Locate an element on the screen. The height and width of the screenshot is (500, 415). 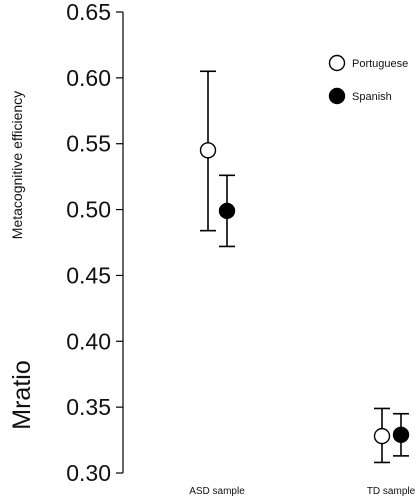
y-tick-label: 0.50 is located at coordinates (88, 210).